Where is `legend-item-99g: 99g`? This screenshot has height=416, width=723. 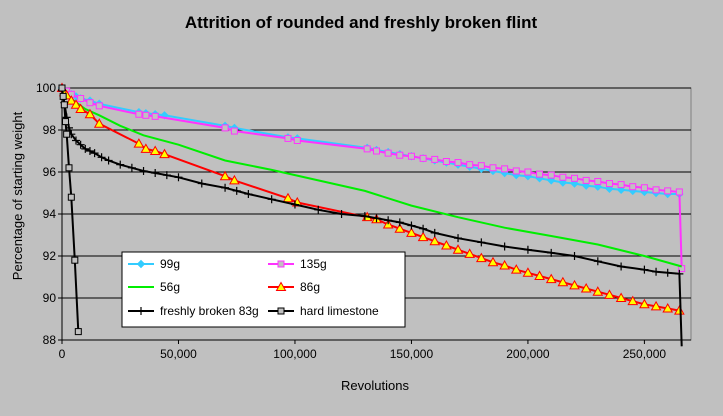
legend-item-99g: 99g is located at coordinates (154, 264).